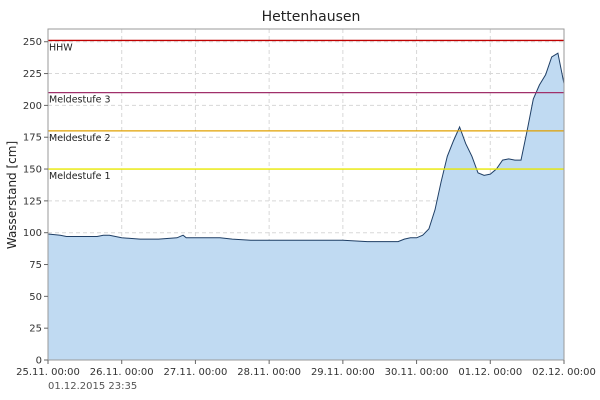  Describe the element at coordinates (92, 386) in the screenshot. I see `timestamp: 01.12.2015 23:35` at that location.